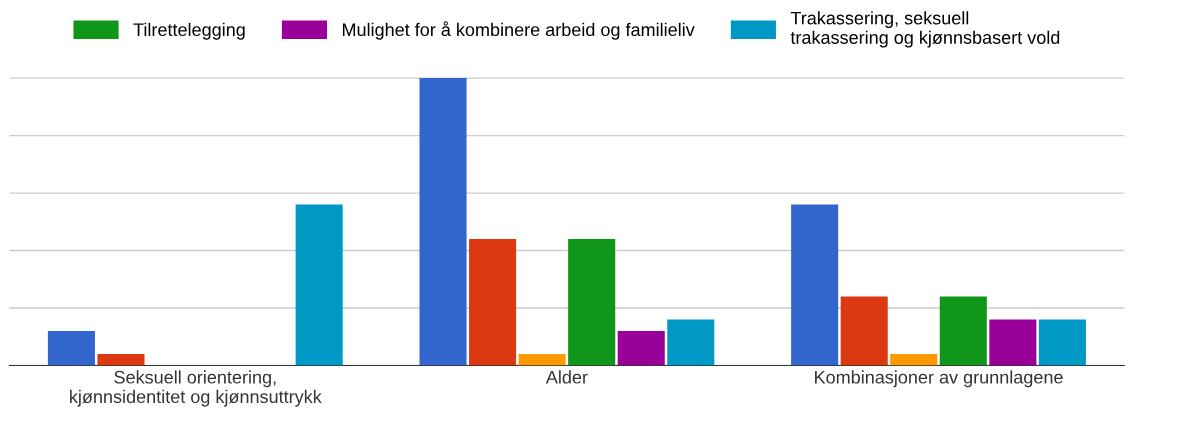 This screenshot has height=425, width=1186. Describe the element at coordinates (925, 29) in the screenshot. I see `legend-label: Trakassering, seksuell trakassering og kjønnsbasert vold` at that location.